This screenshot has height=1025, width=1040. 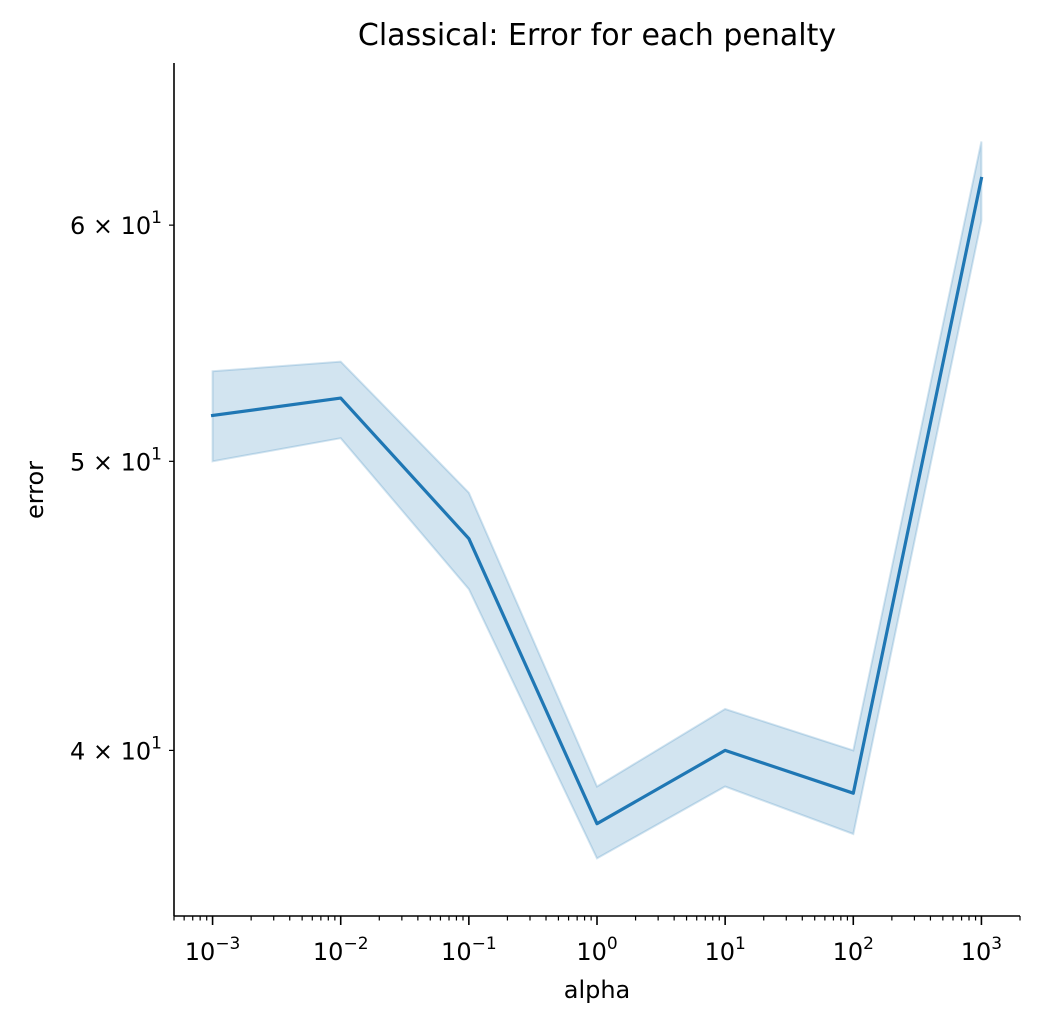 I want to click on x-tick-label: 10⁻¹, so click(x=469, y=950).